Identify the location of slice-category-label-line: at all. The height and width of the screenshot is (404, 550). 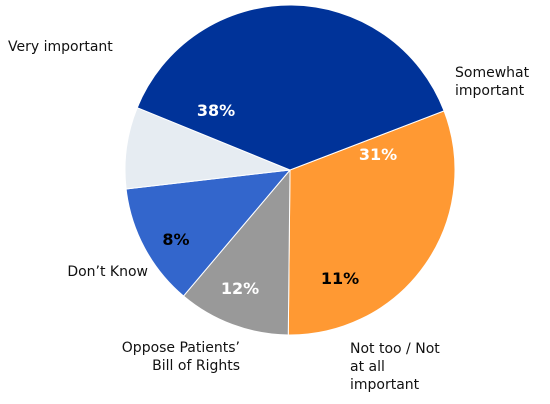
(367, 367).